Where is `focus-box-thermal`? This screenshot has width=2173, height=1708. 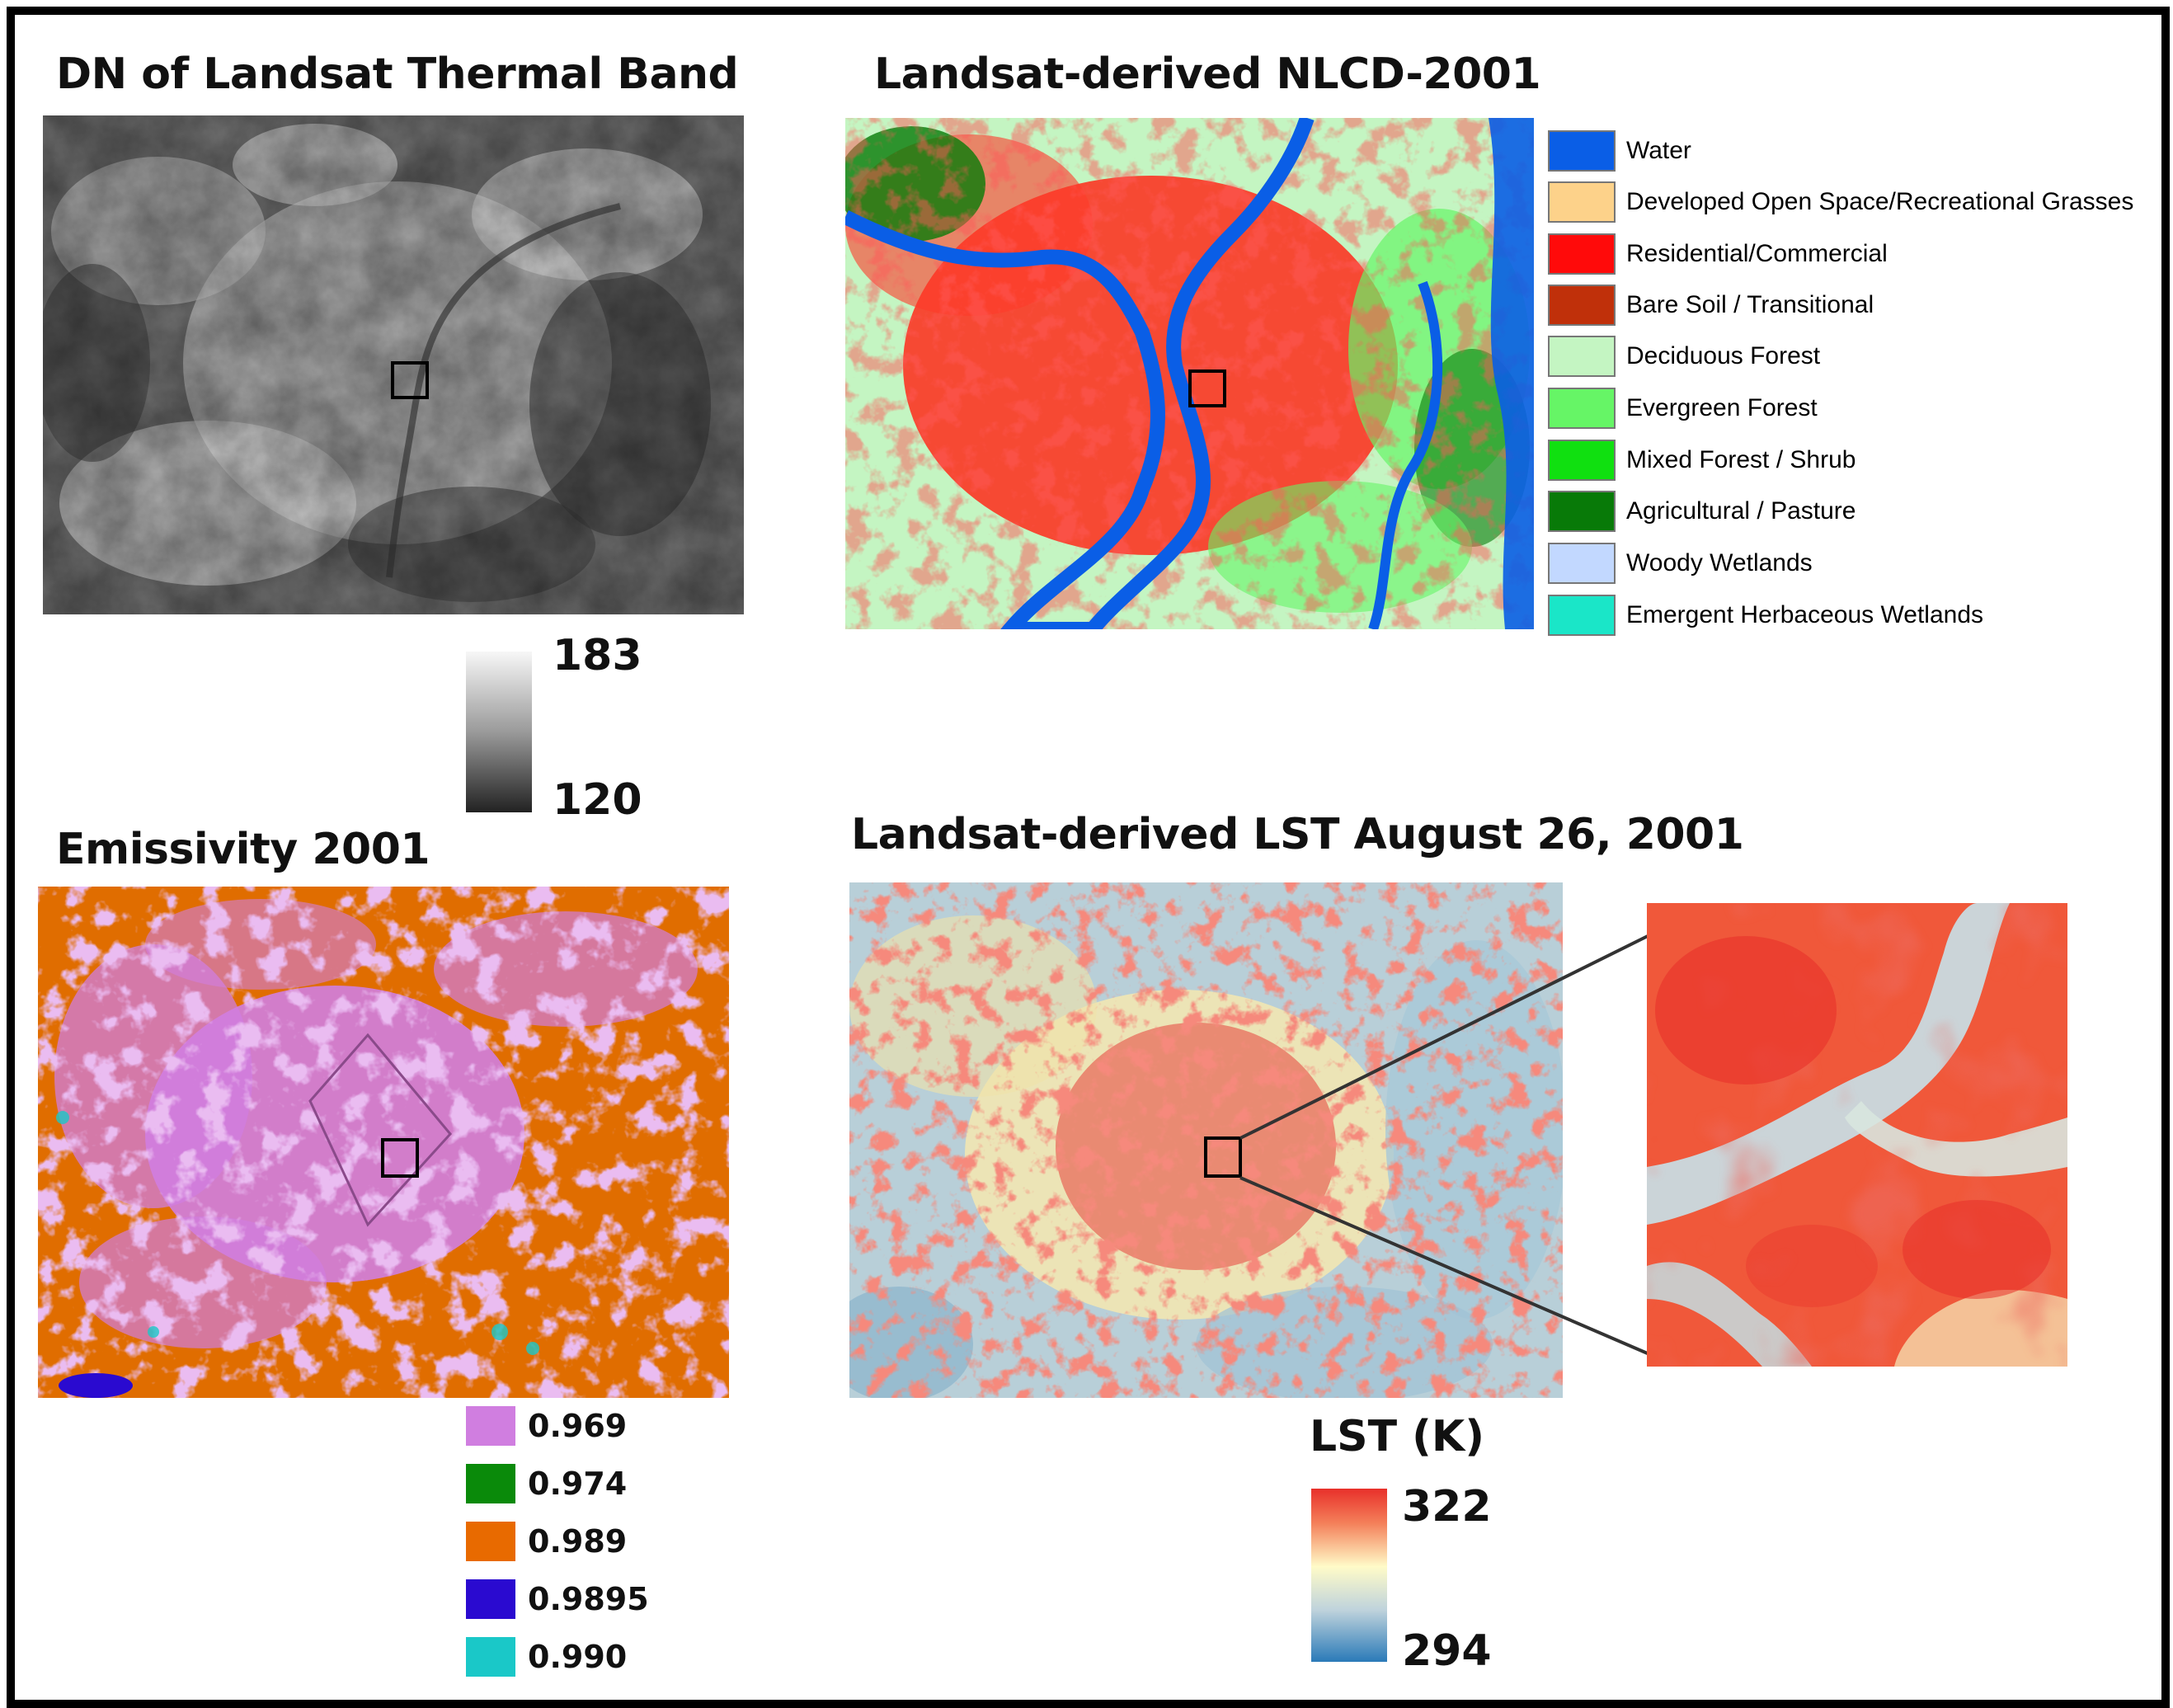 focus-box-thermal is located at coordinates (410, 380).